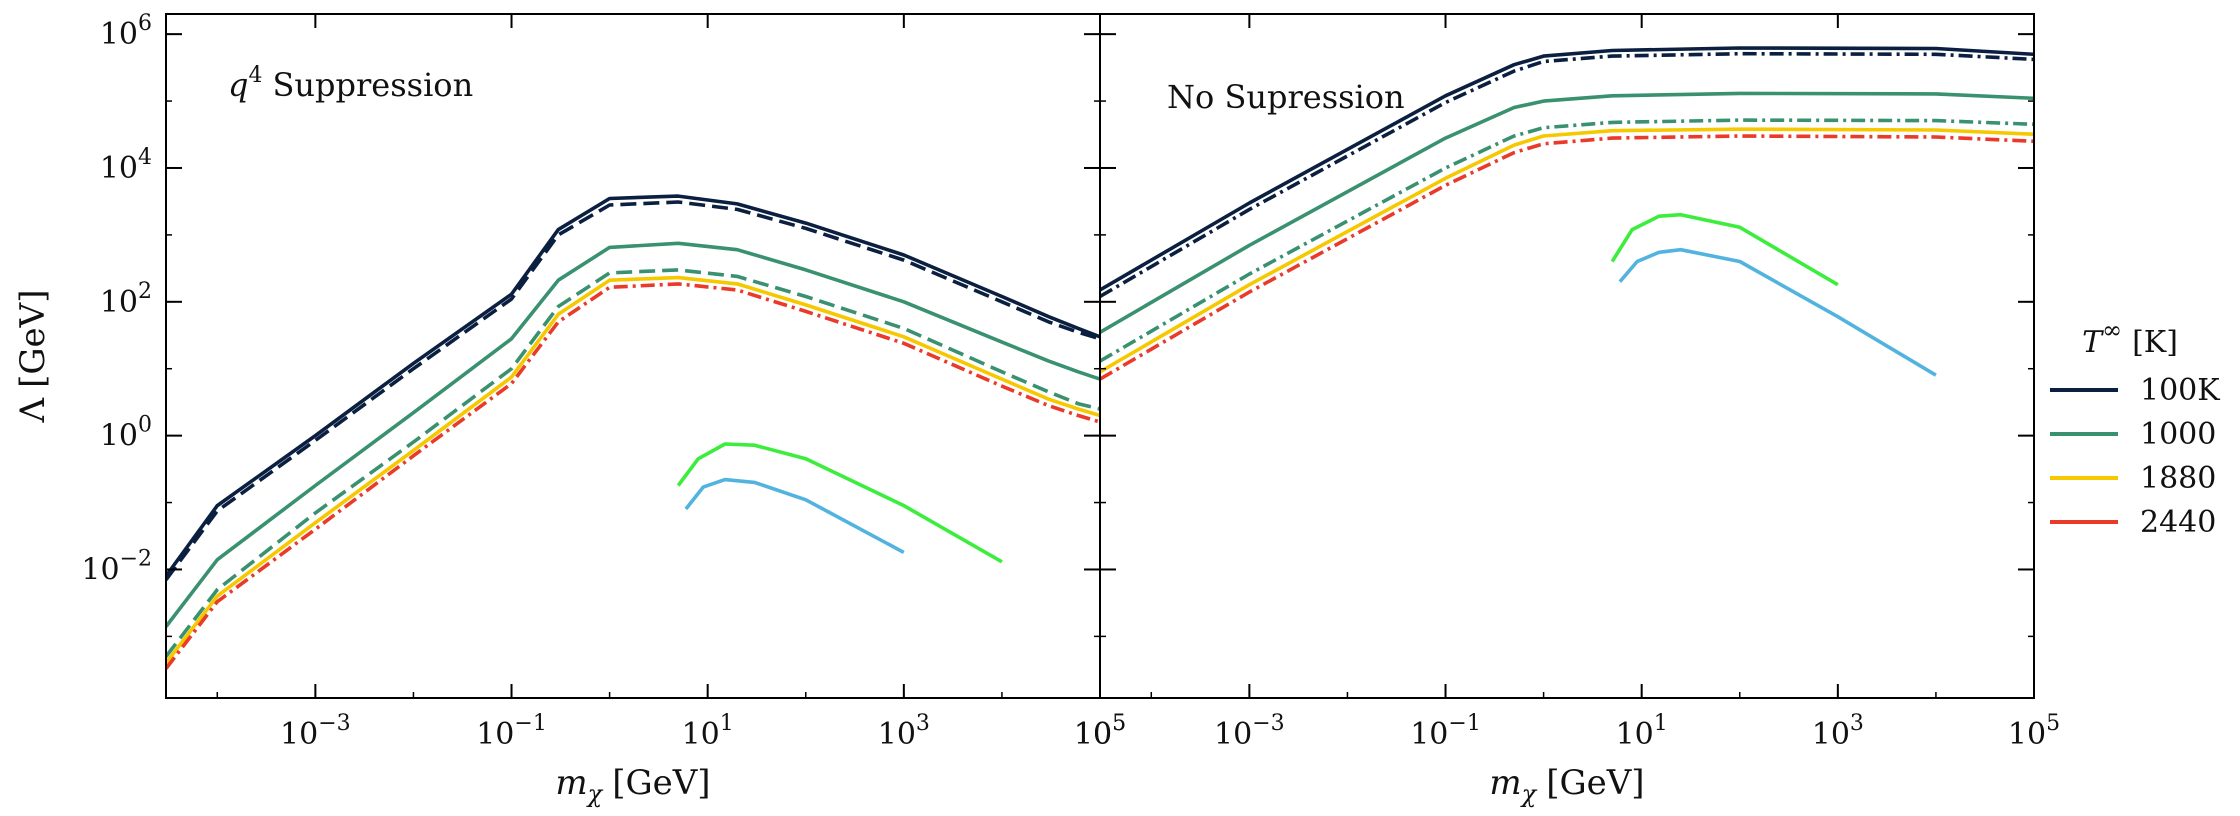  Describe the element at coordinates (2135, 428) in the screenshot. I see `legend: T∞ [K] 100K 1000 1880 2440` at that location.